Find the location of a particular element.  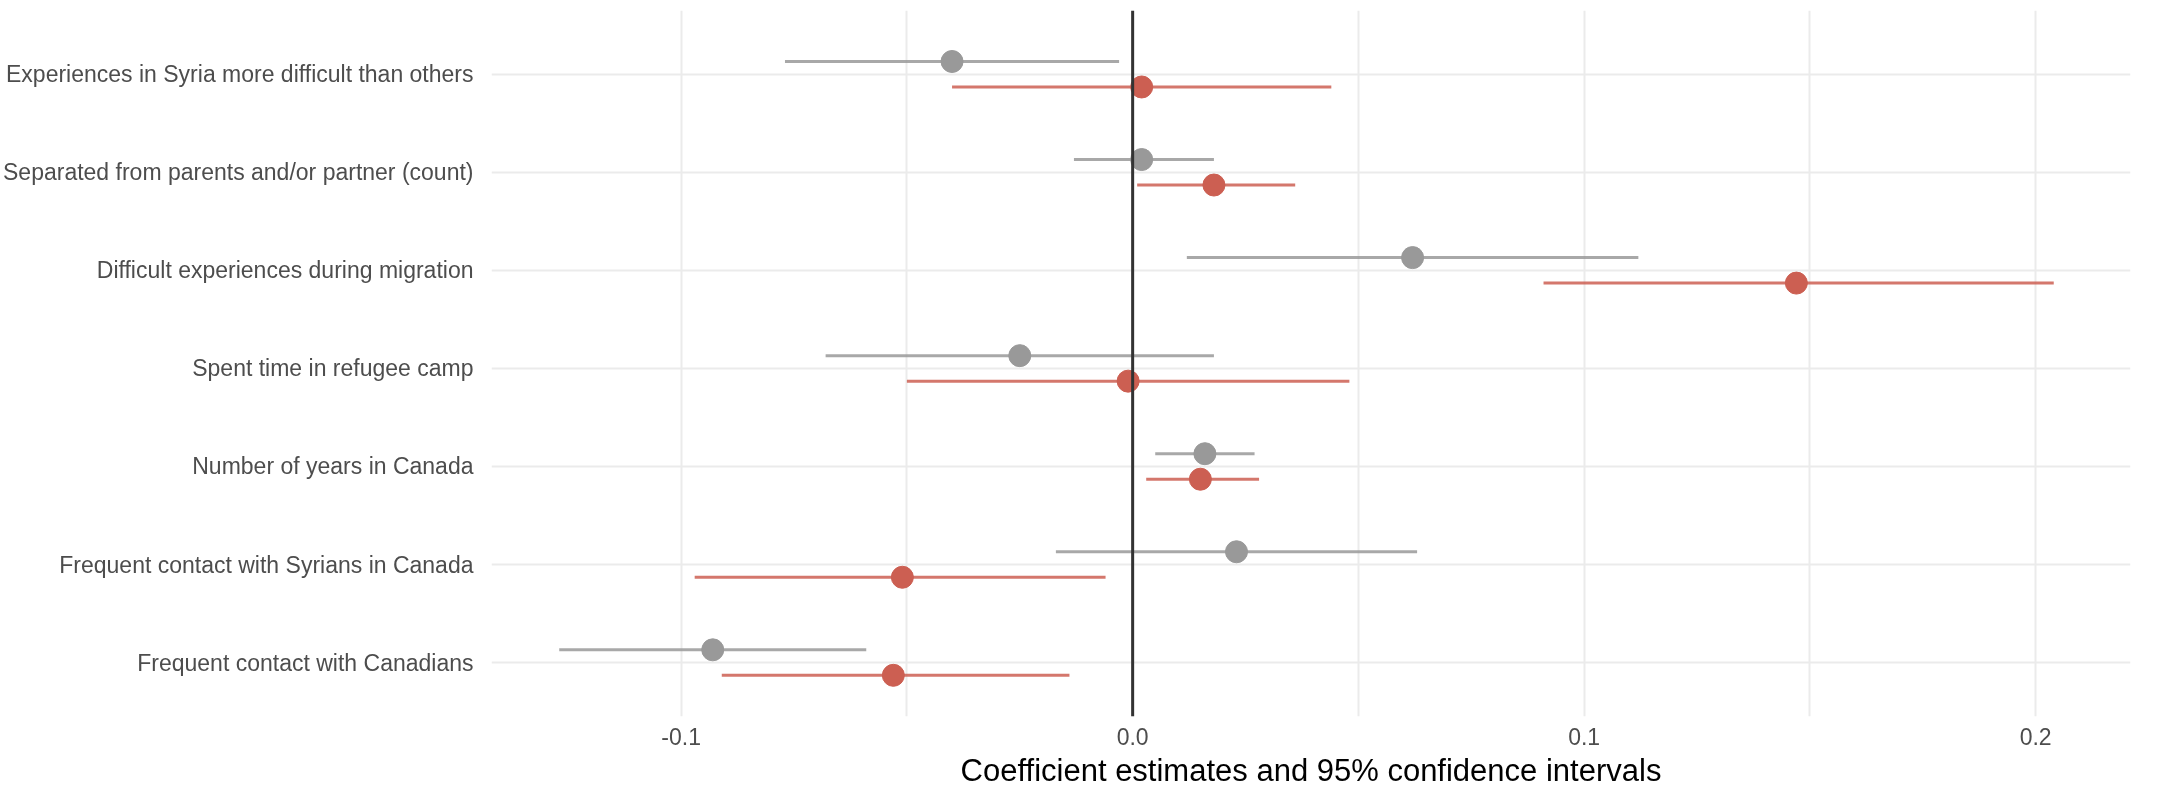

y-tick-label: Number of years in Canada is located at coordinates (333, 466).